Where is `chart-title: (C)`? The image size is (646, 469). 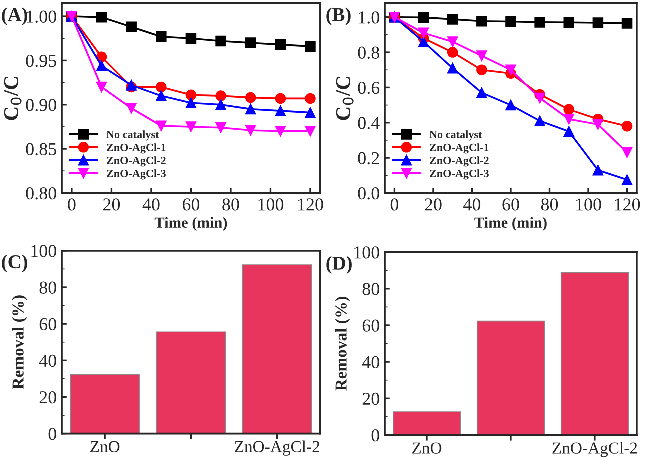 chart-title: (C) is located at coordinates (15, 263).